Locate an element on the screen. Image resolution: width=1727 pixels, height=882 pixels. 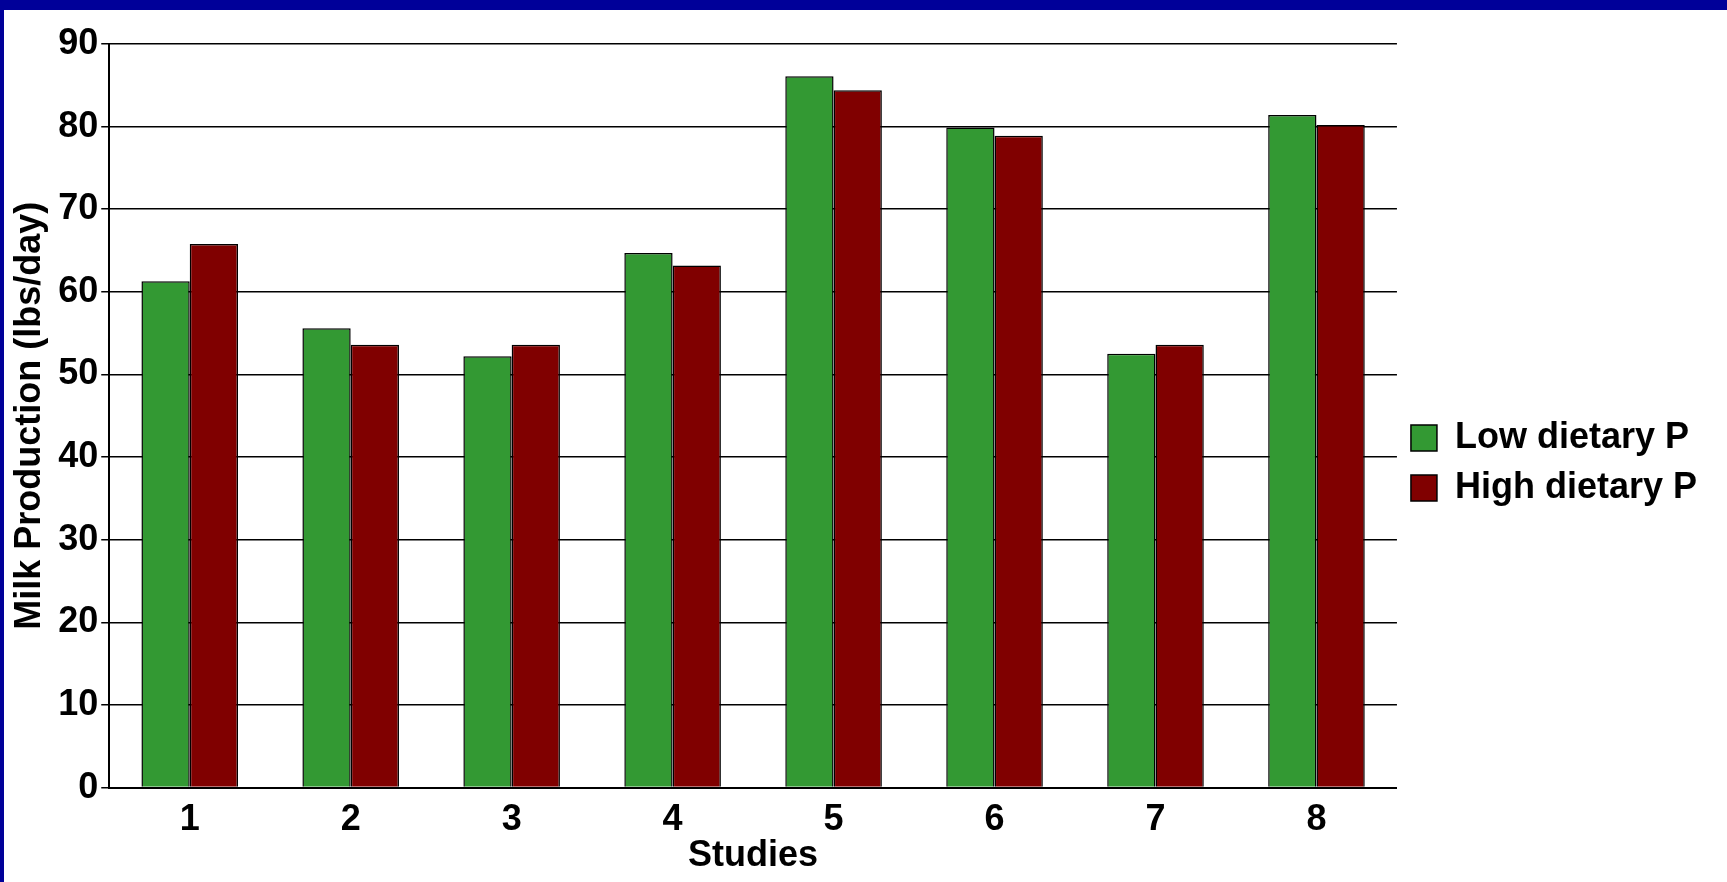
y-tick-label: 10 is located at coordinates (78, 702).